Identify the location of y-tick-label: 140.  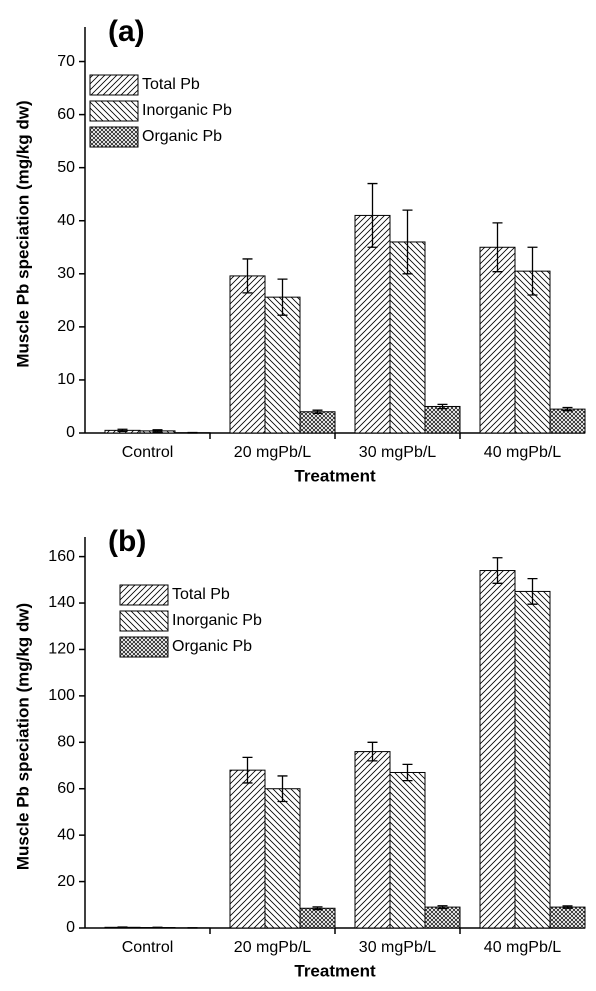
(61, 602).